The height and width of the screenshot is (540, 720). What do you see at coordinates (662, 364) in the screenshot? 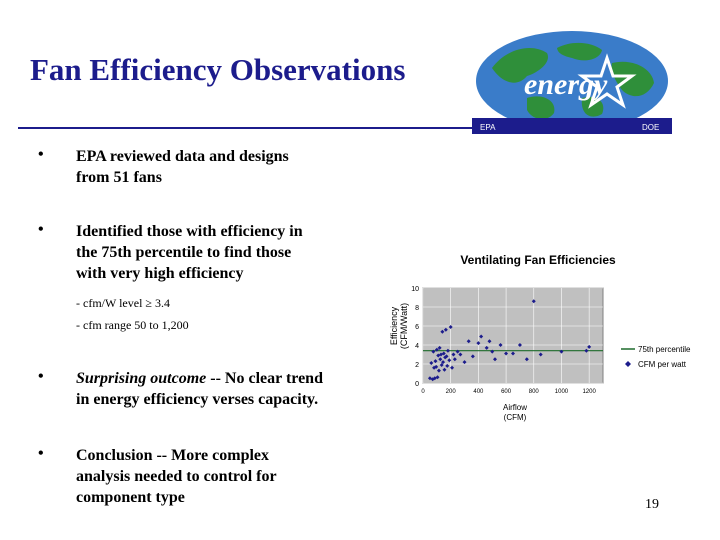
I see `legend-series-label: CFM per watt` at bounding box center [662, 364].